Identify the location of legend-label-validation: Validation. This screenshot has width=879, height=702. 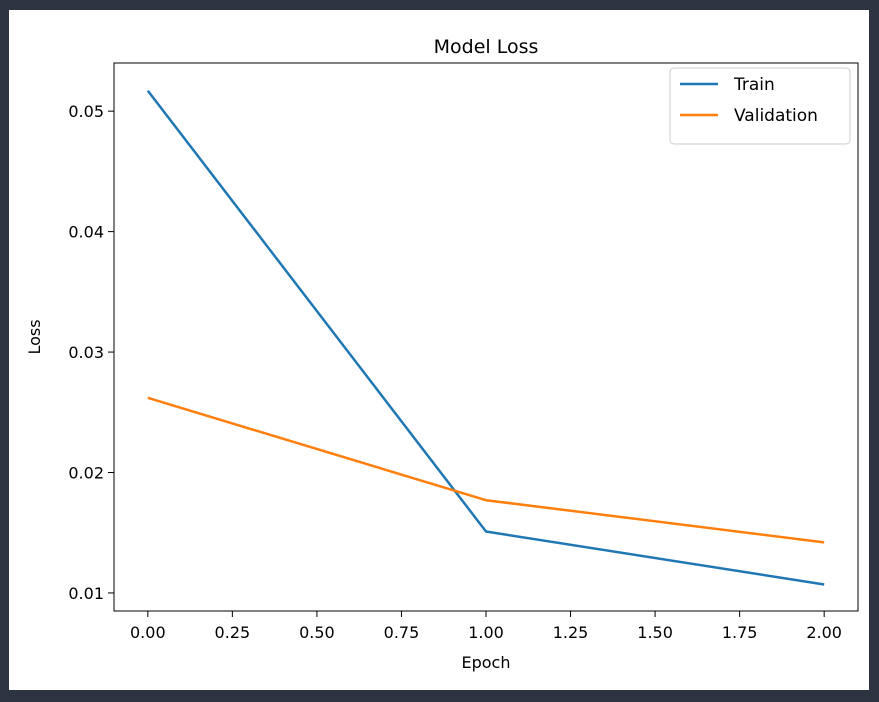
(776, 116).